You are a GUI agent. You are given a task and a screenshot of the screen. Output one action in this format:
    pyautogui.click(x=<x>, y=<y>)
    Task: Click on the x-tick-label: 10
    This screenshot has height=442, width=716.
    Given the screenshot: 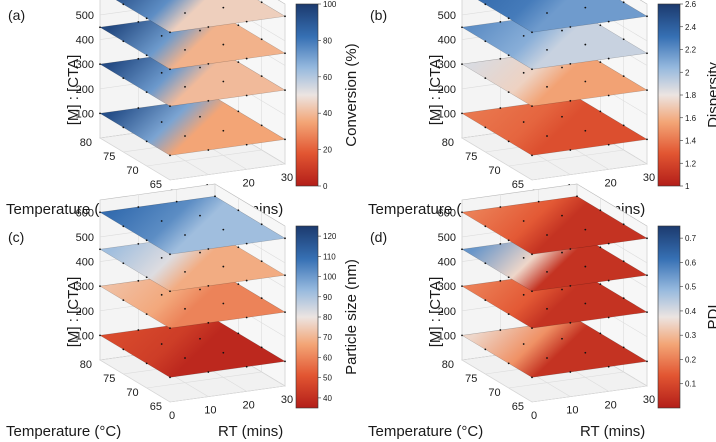 What is the action you would take?
    pyautogui.click(x=210, y=411)
    